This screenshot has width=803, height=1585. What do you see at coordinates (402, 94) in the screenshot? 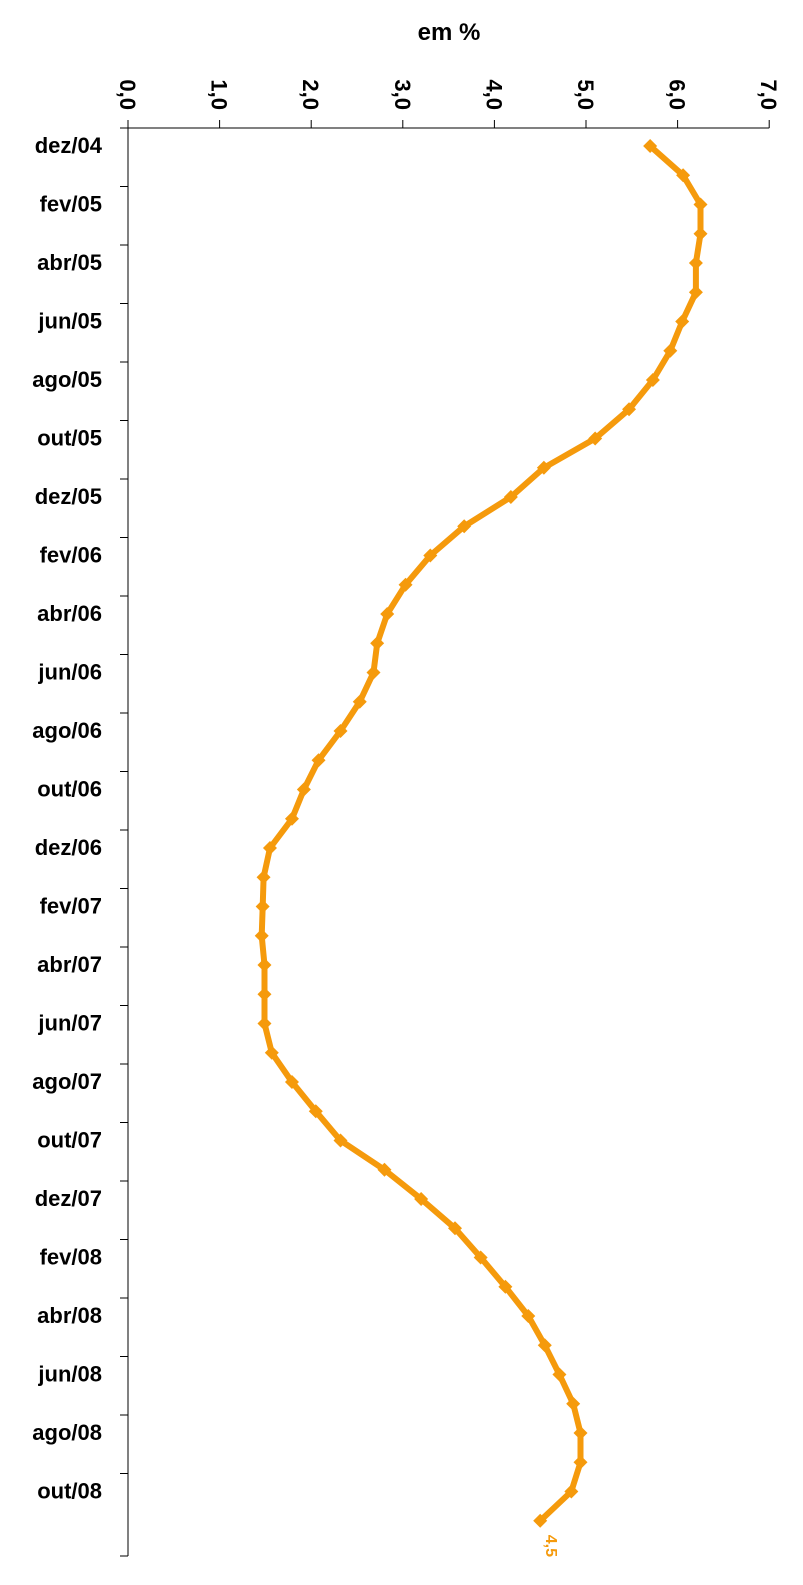
I see `value-tick-label: 3,0` at bounding box center [402, 94].